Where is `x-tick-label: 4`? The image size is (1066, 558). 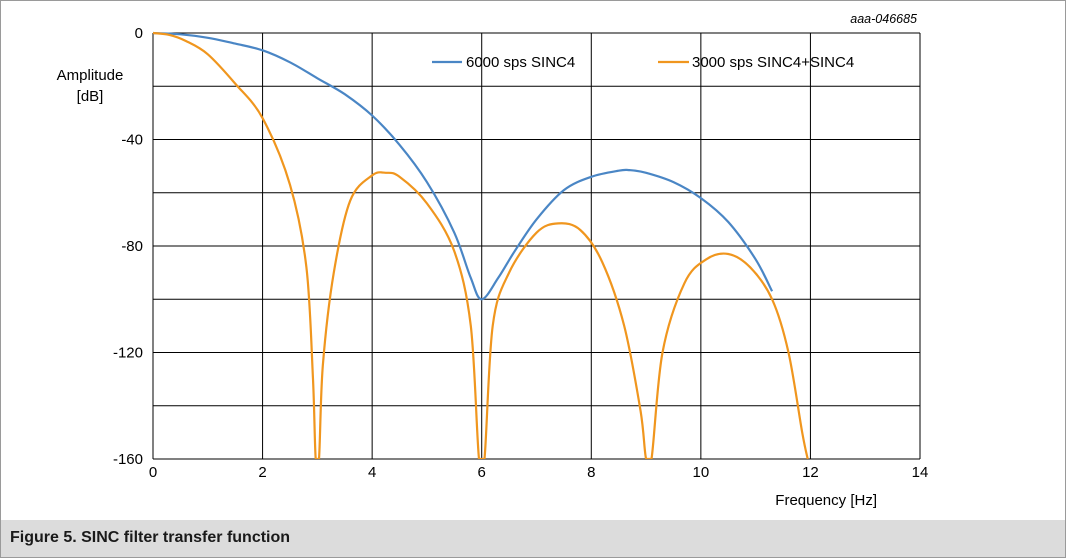 x-tick-label: 4 is located at coordinates (372, 472).